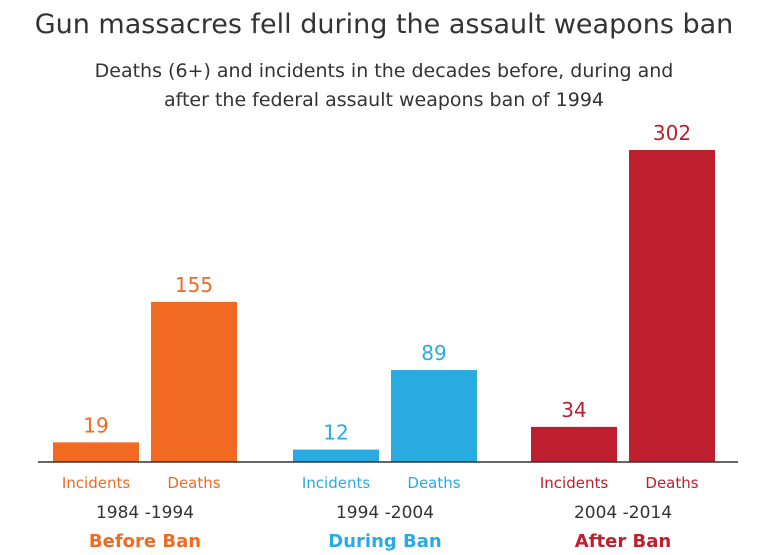  What do you see at coordinates (145, 513) in the screenshot?
I see `period-label-before-ban: 1984 -1994` at bounding box center [145, 513].